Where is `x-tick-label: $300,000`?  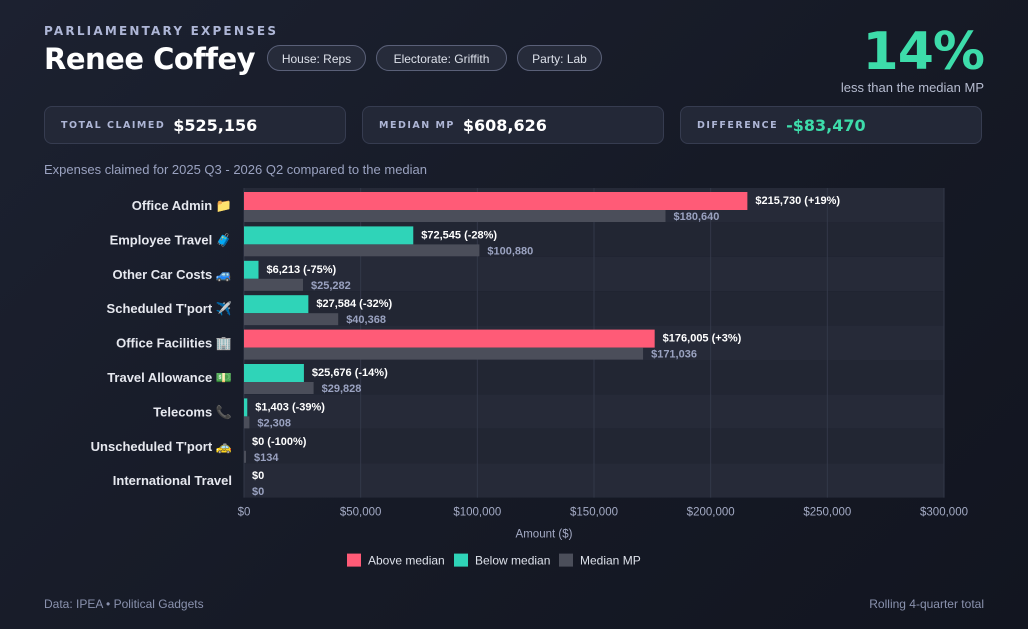 x-tick-label: $300,000 is located at coordinates (944, 513).